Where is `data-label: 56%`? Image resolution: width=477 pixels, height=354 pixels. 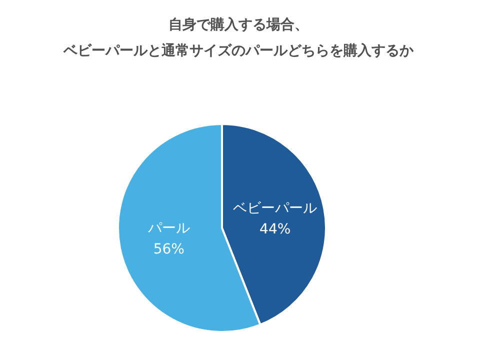 data-label: 56% is located at coordinates (168, 250).